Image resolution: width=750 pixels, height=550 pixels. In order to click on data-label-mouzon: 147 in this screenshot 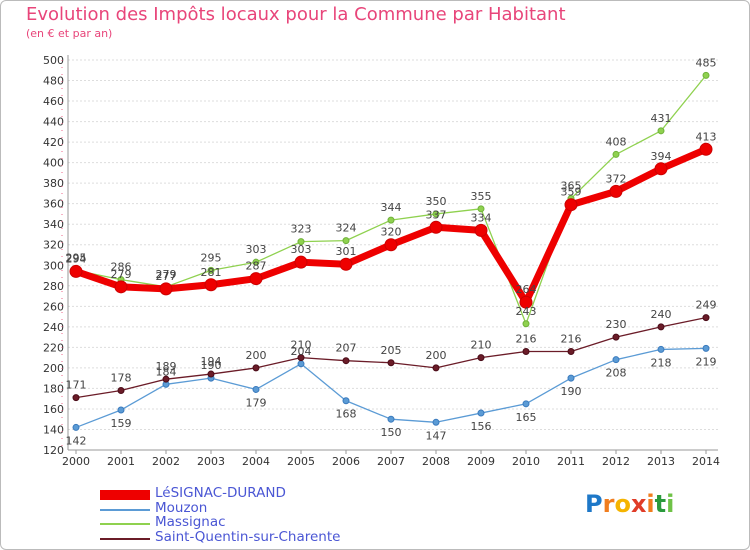, I will do `click(436, 435)`.